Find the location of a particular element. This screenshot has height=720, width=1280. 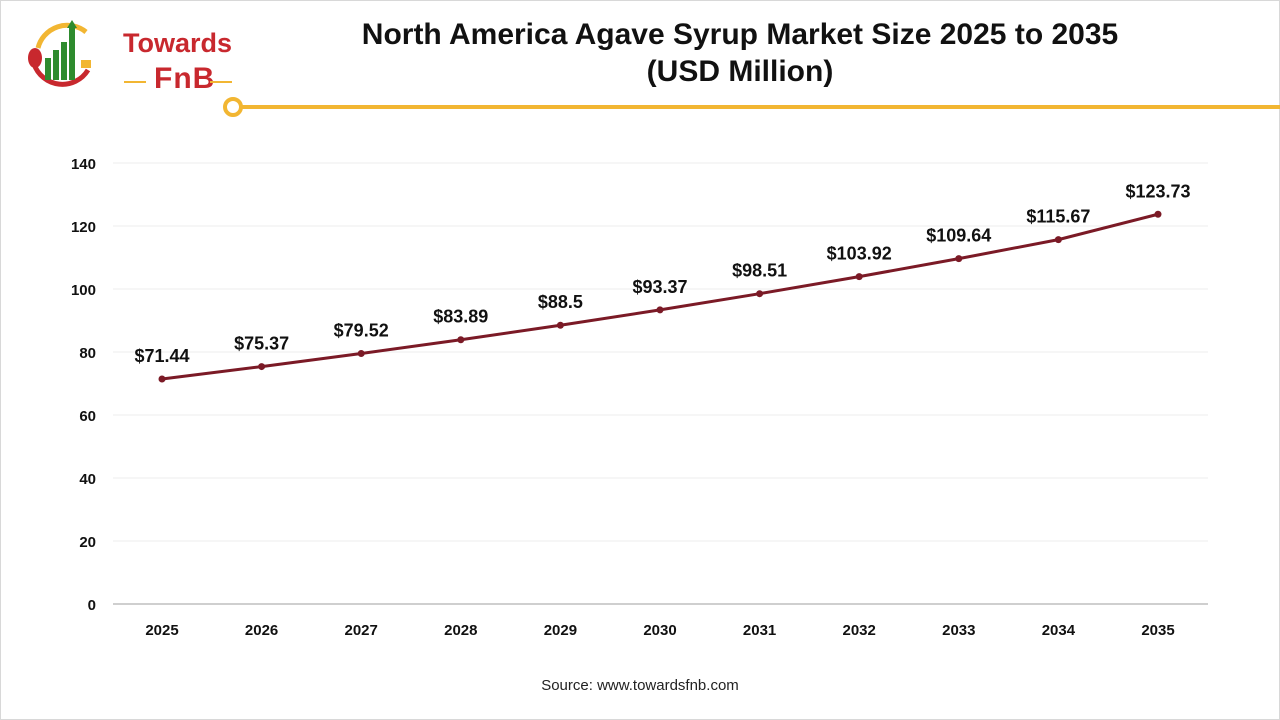

y-tick-label: 100 is located at coordinates (83, 290).